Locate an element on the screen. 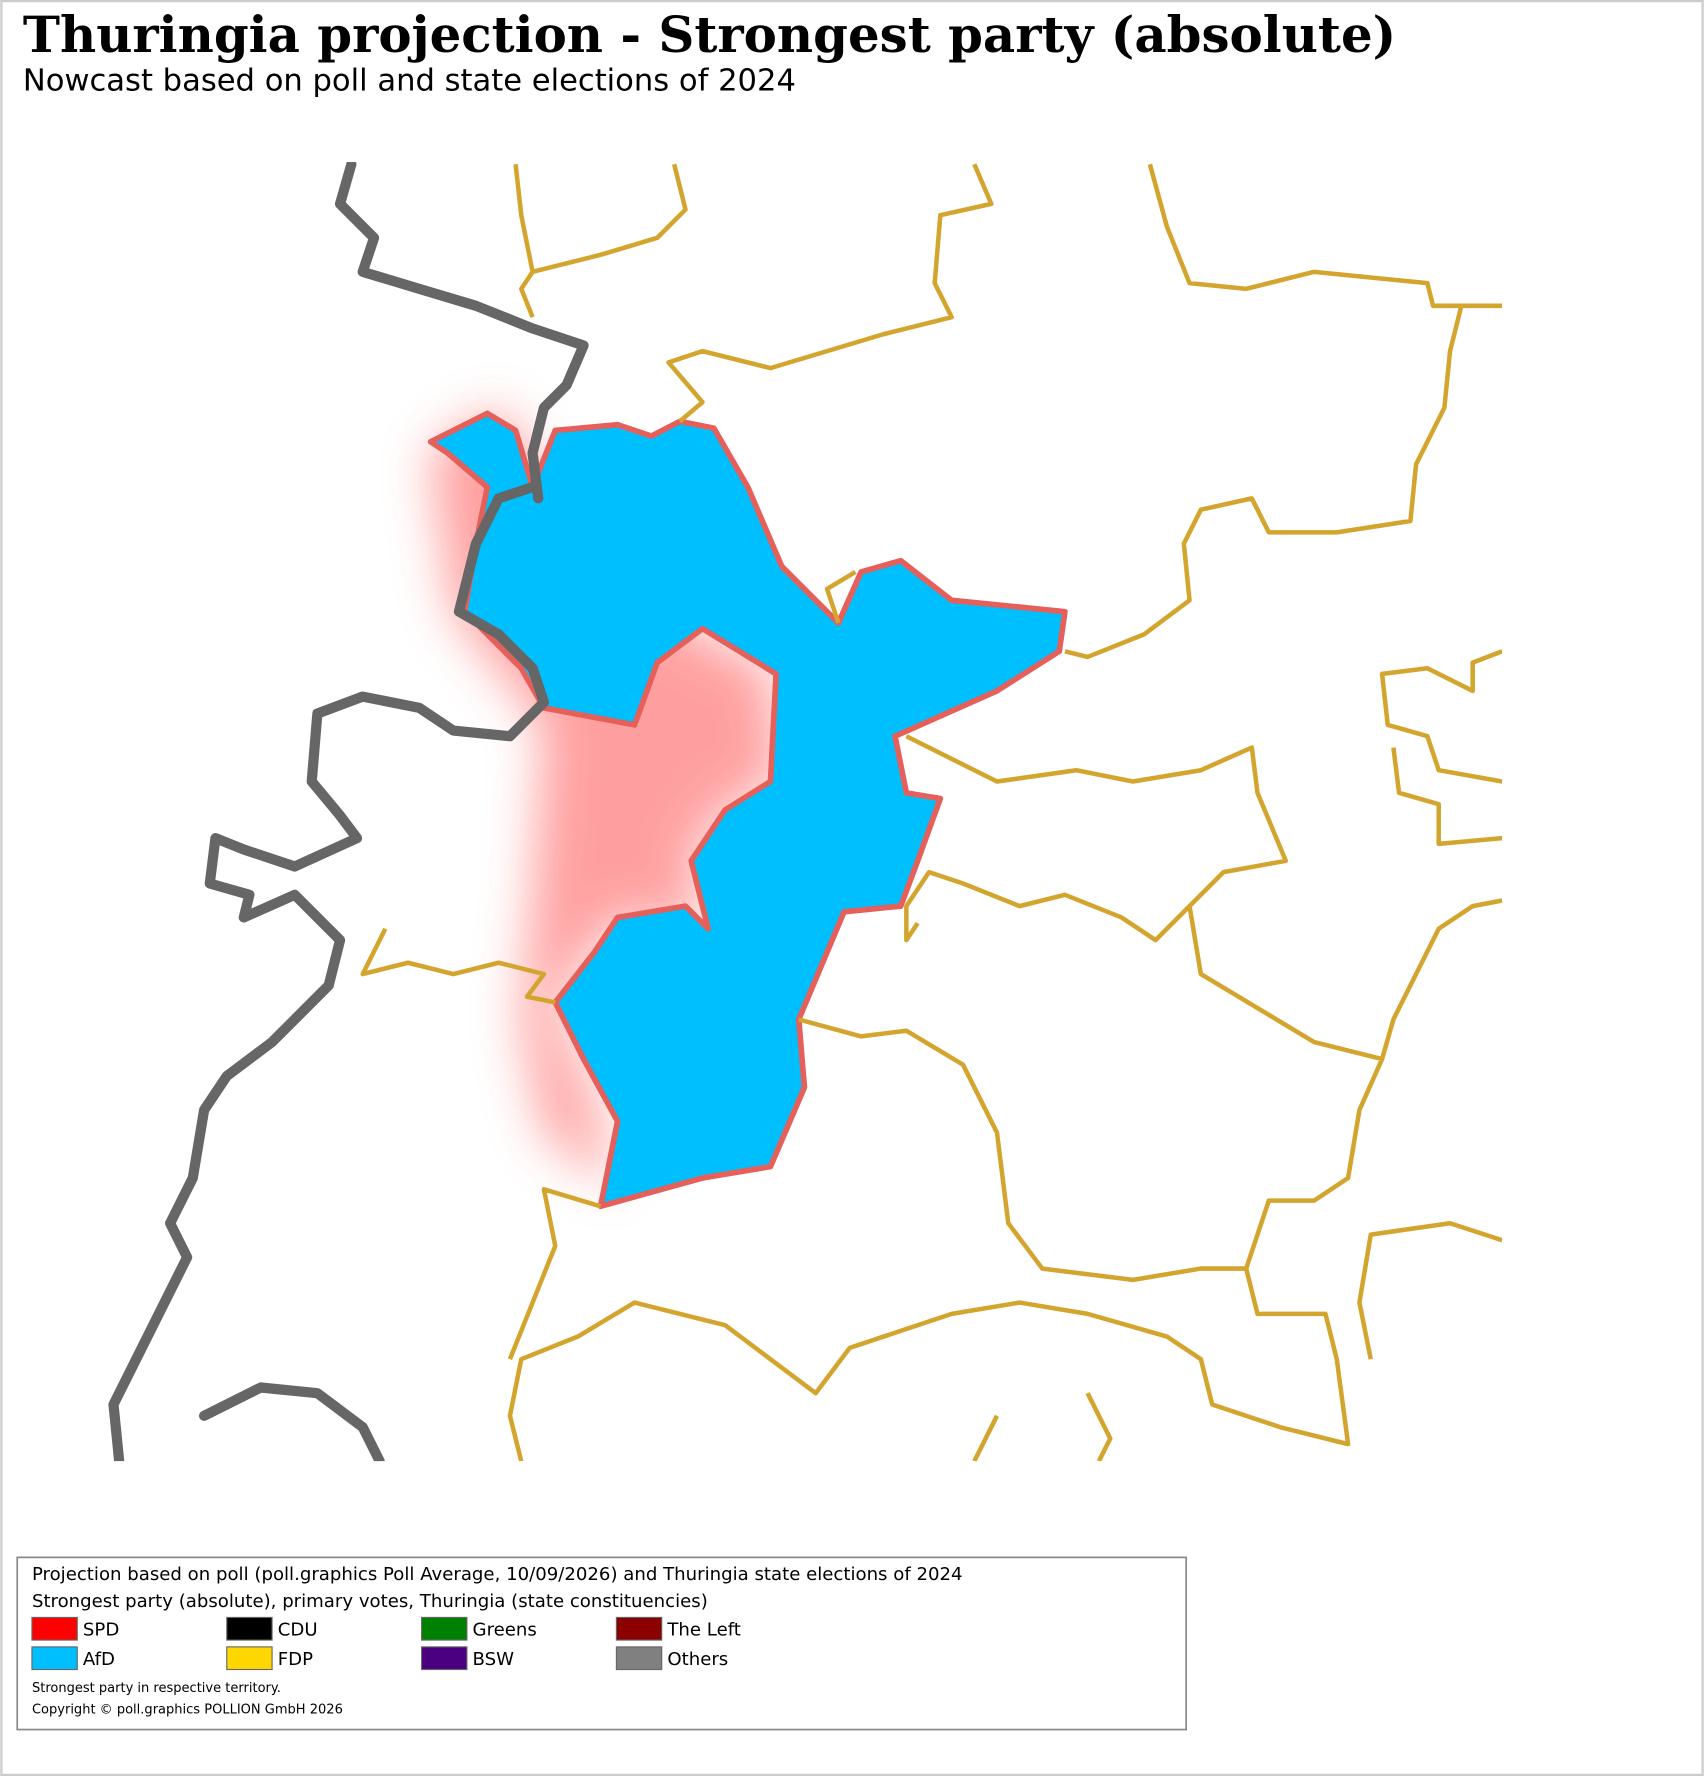 The image size is (1704, 1776). legend-box is located at coordinates (601, 1643).